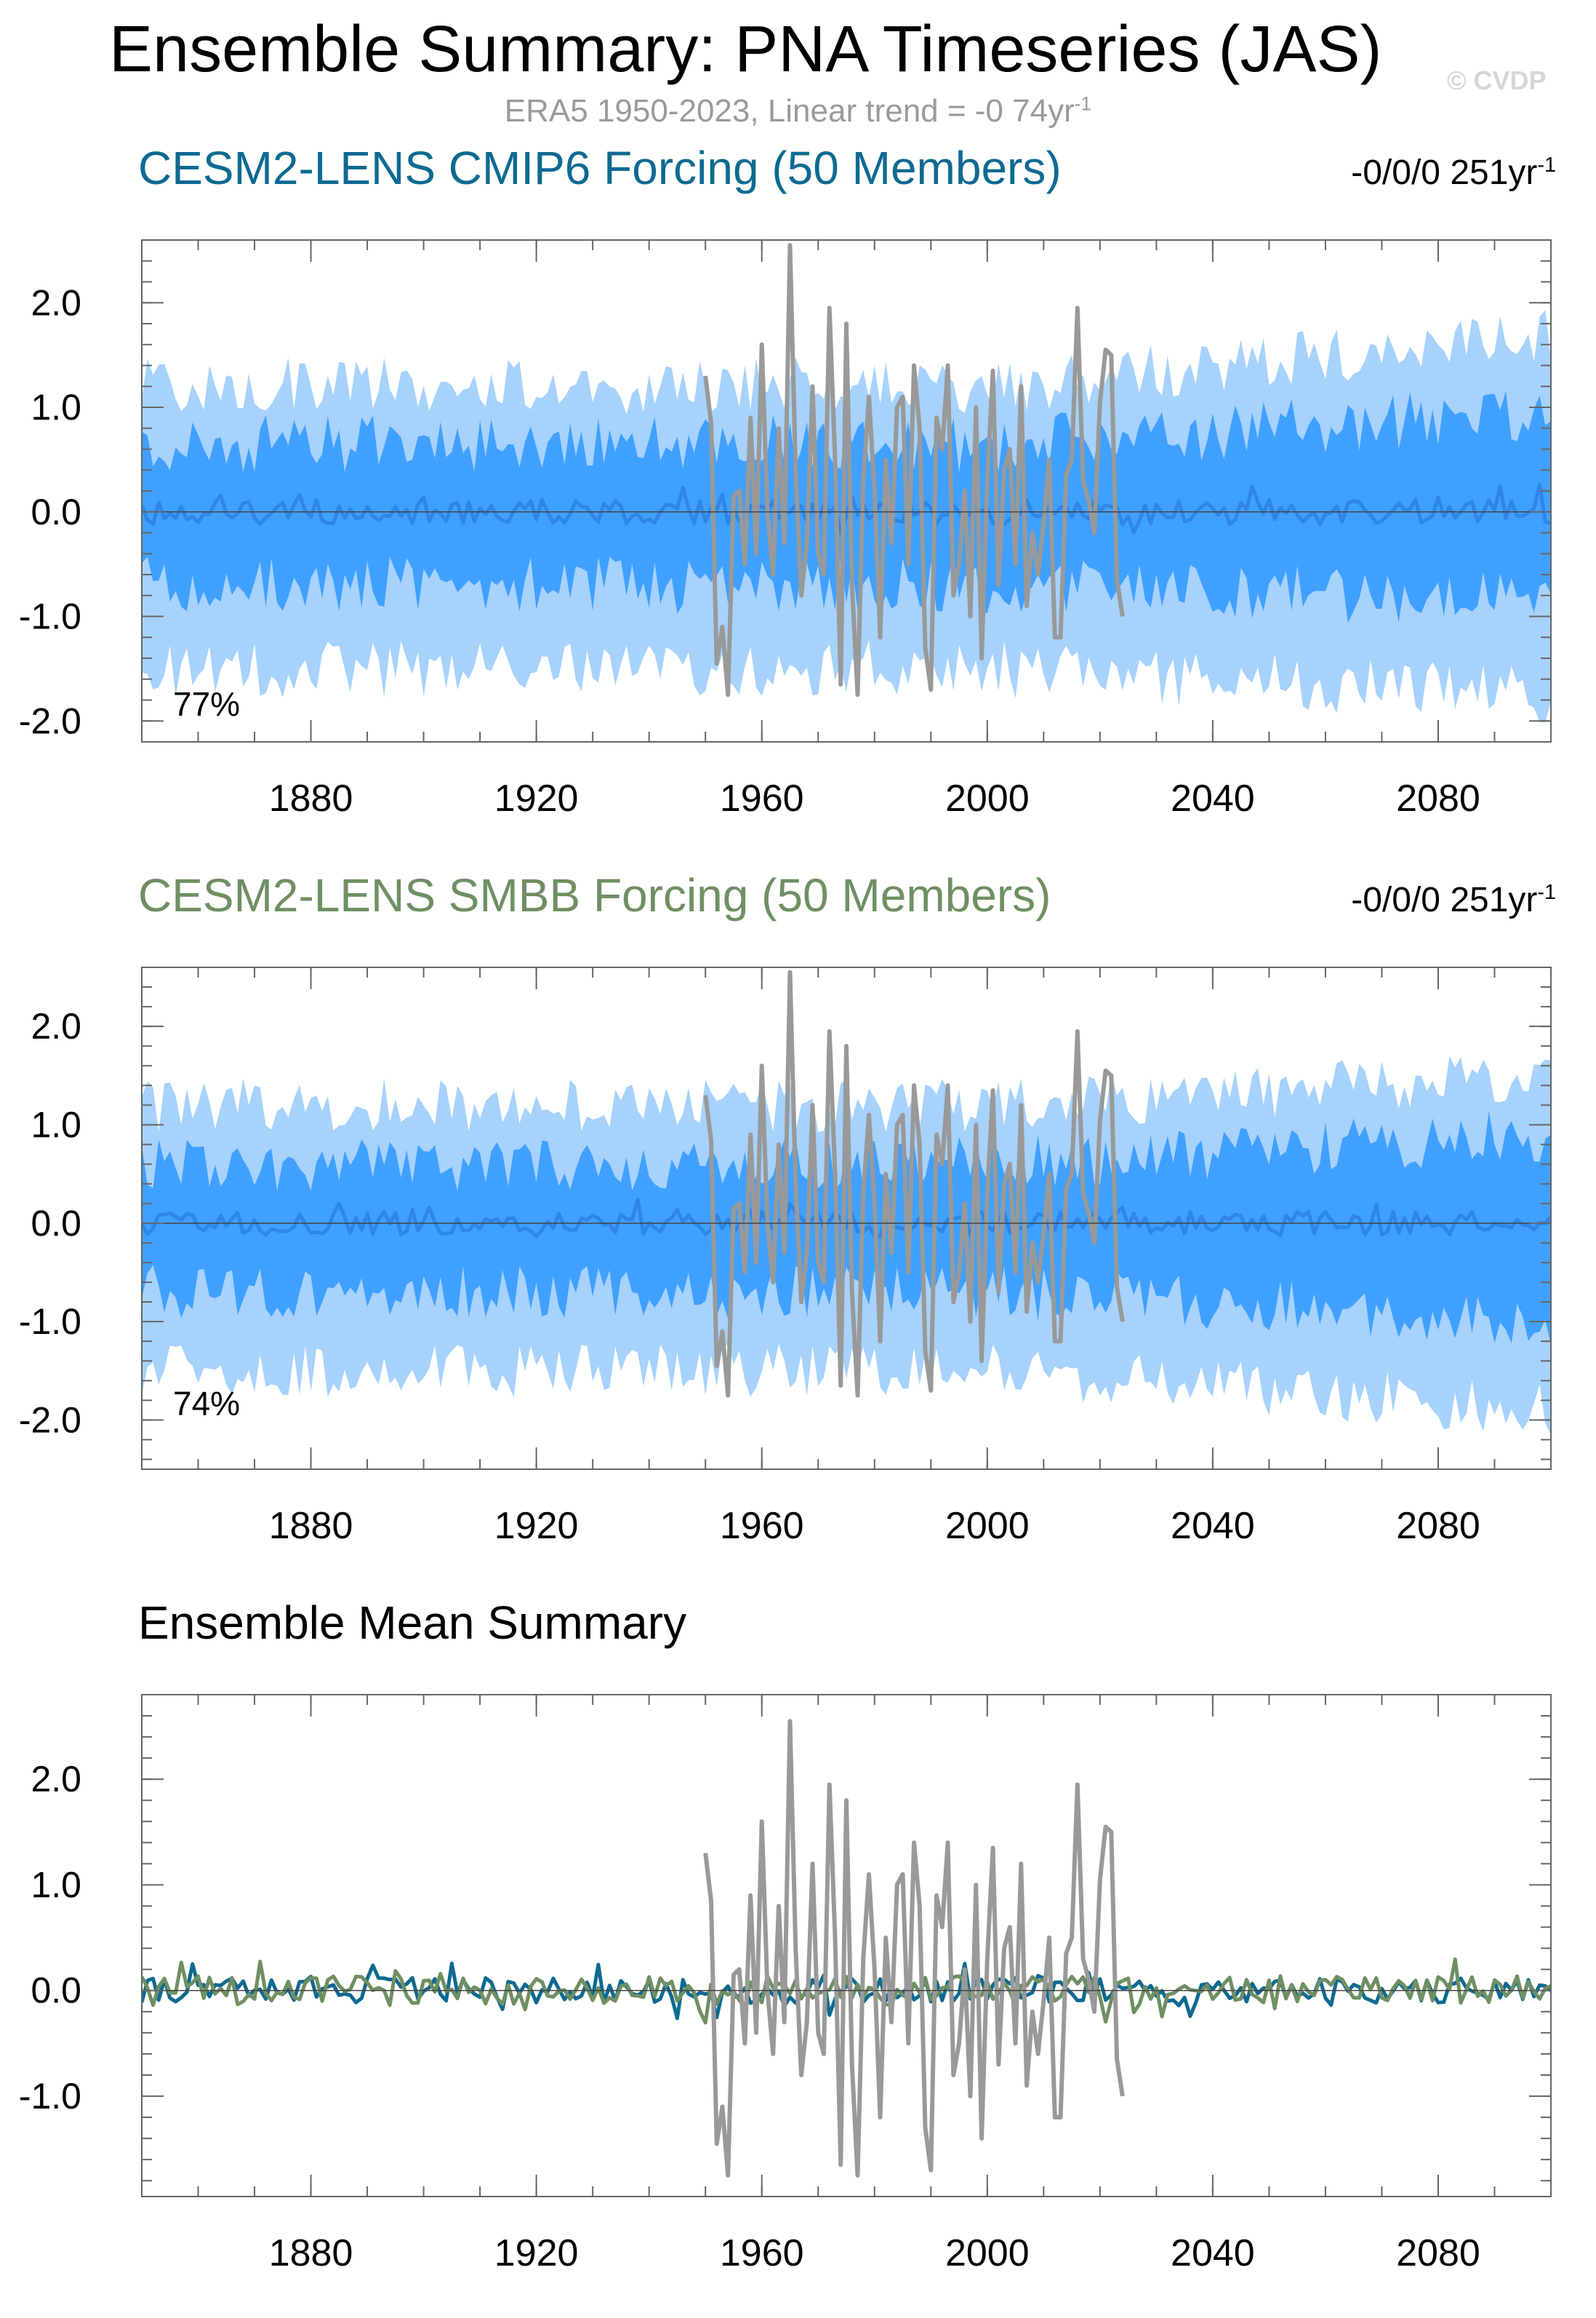 This screenshot has height=2318, width=1596. What do you see at coordinates (50, 2096) in the screenshot?
I see `panel-3-ytick-label: -1.0` at bounding box center [50, 2096].